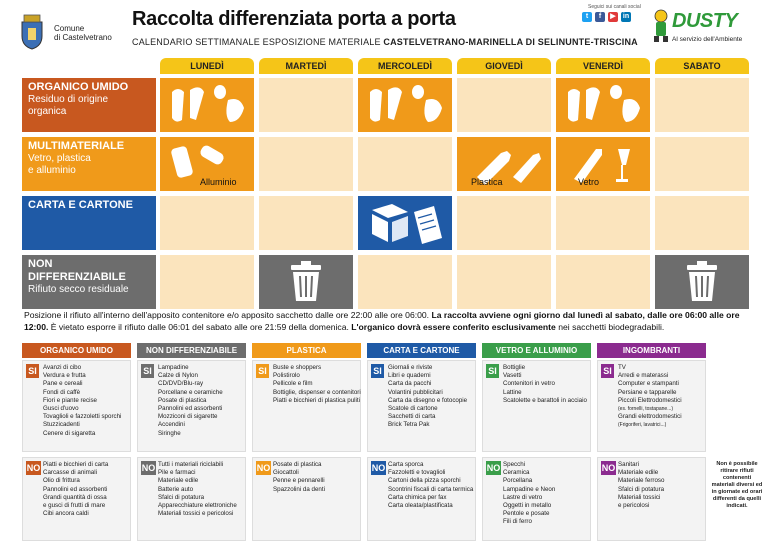 The height and width of the screenshot is (544, 770). Describe the element at coordinates (59, 158) in the screenshot. I see `row-desc: Vetro, plastica` at that location.